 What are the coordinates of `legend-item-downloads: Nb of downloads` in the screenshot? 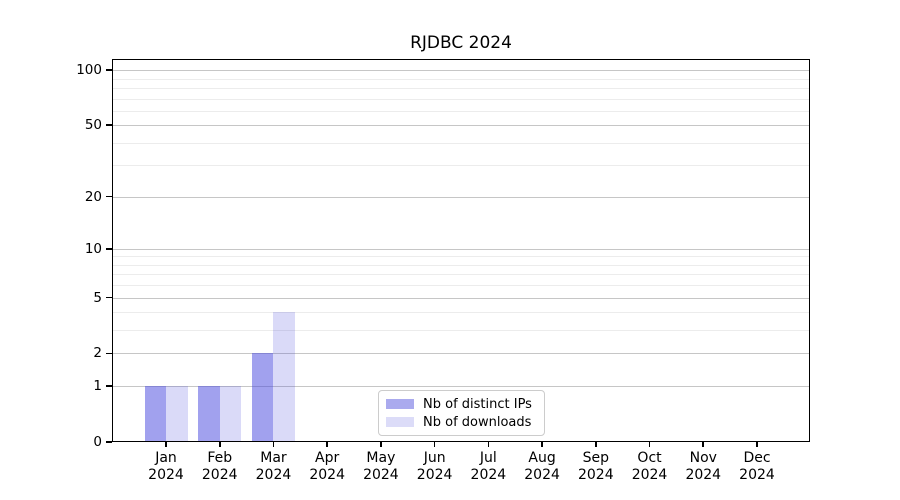 It's located at (461, 422).